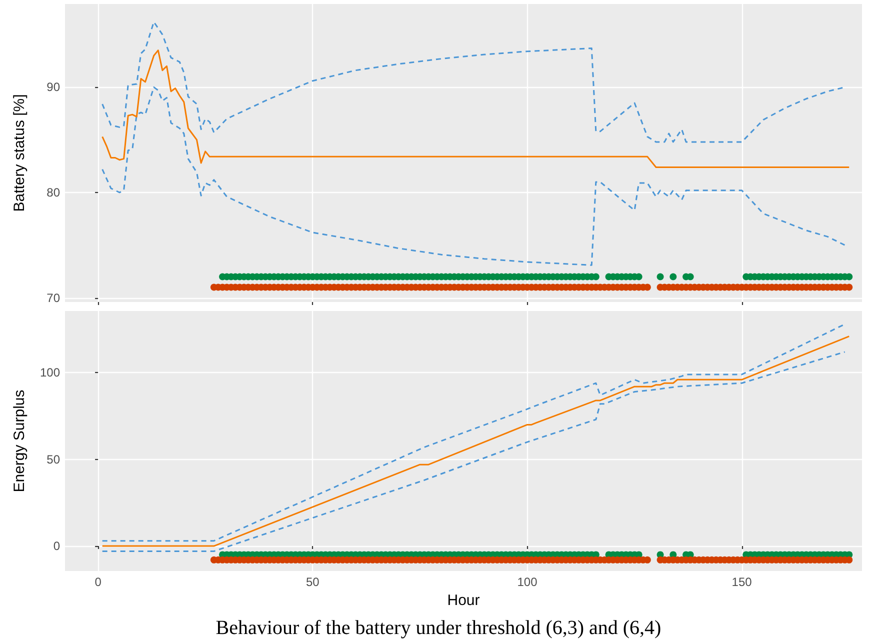 This screenshot has width=877, height=641. What do you see at coordinates (463, 600) in the screenshot?
I see `x-axis-title: Hour` at bounding box center [463, 600].